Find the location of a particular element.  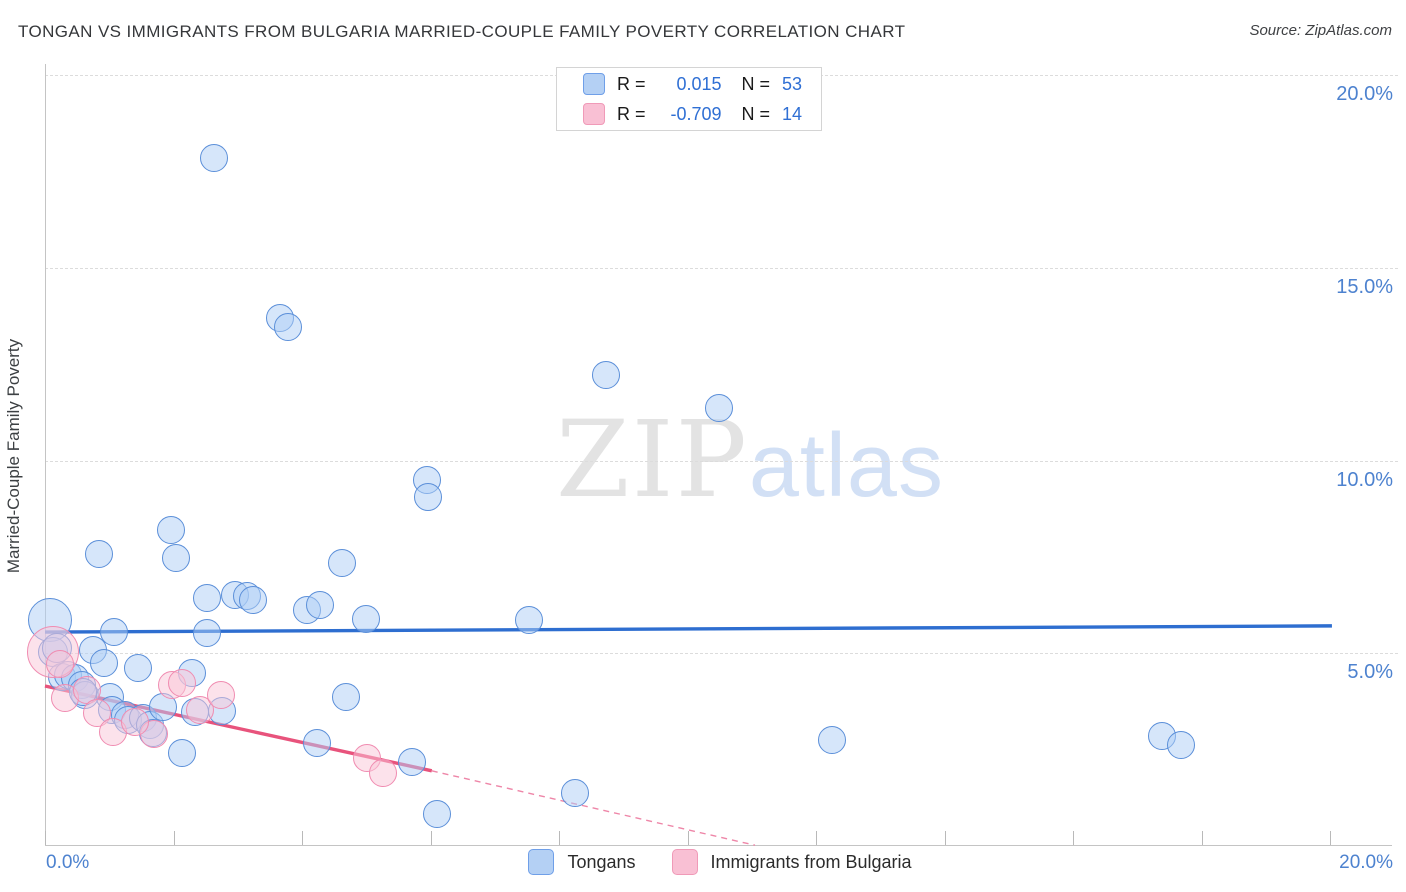

y-tick-label: 5.0% is located at coordinates (1370, 672).